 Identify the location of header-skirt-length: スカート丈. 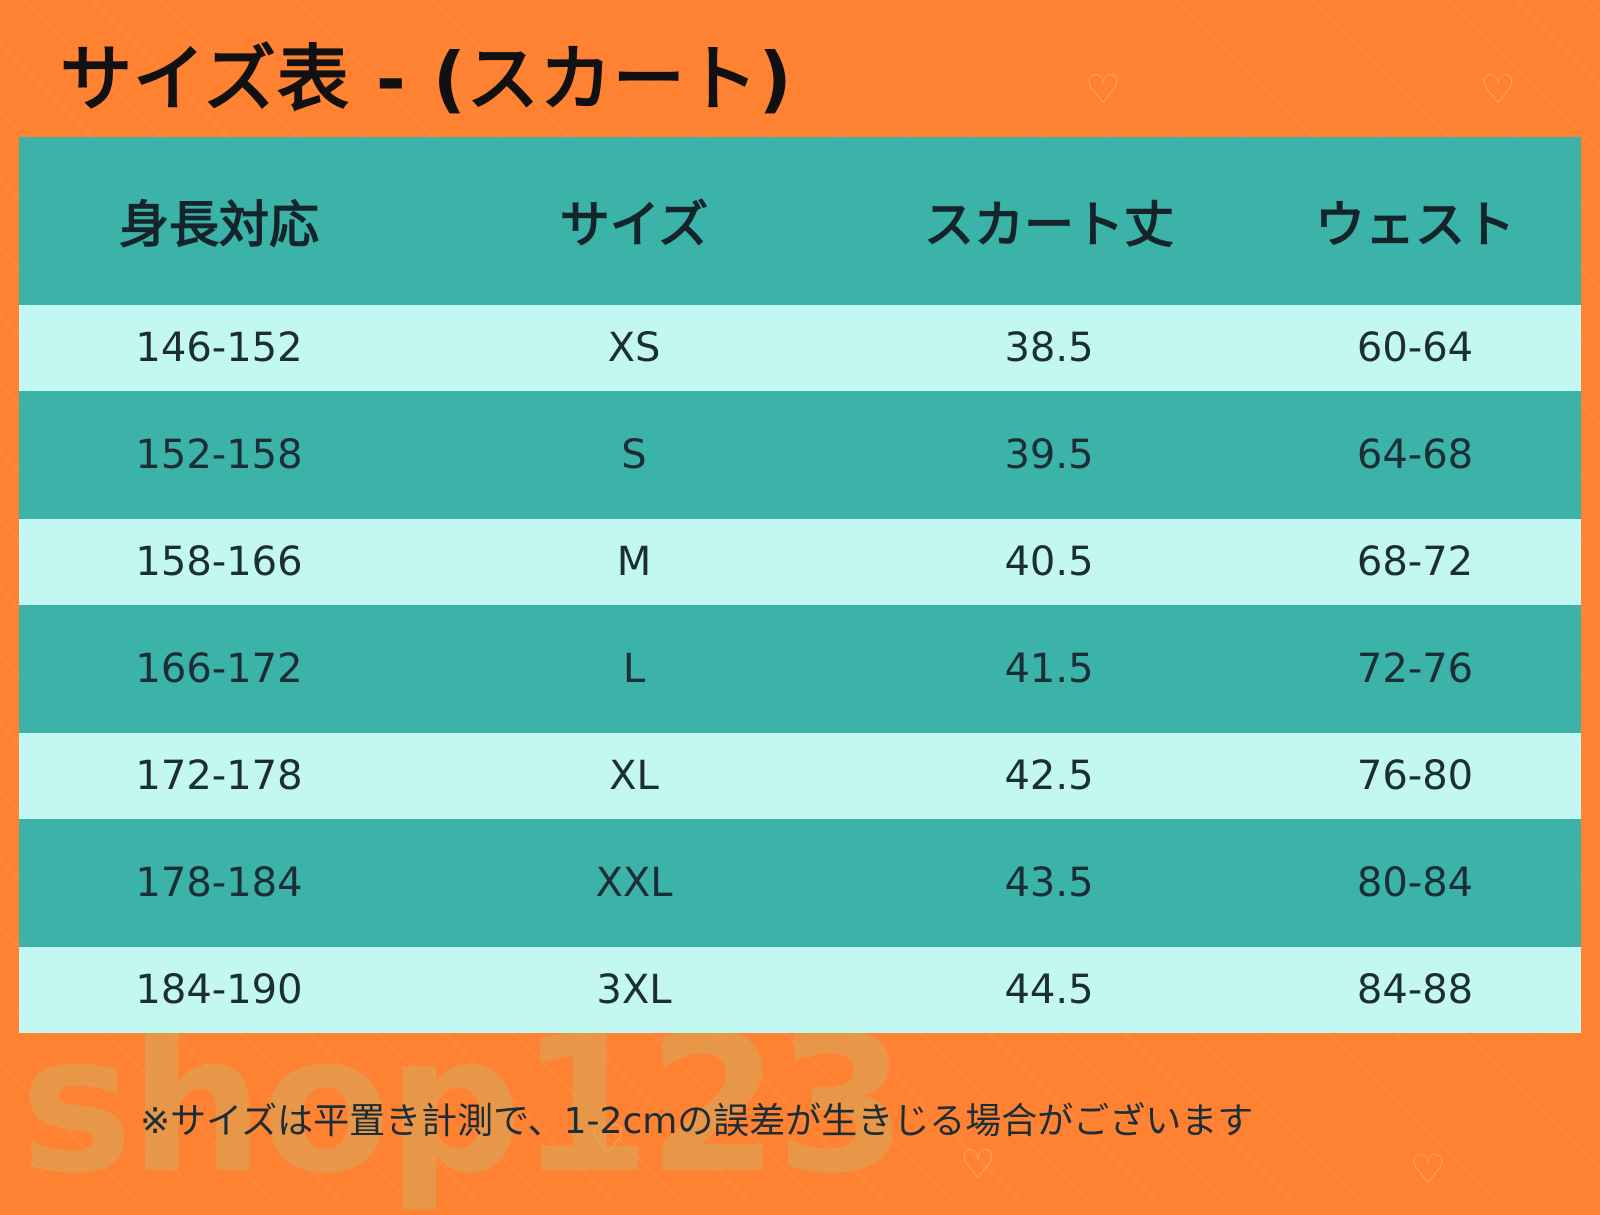
(1049, 225).